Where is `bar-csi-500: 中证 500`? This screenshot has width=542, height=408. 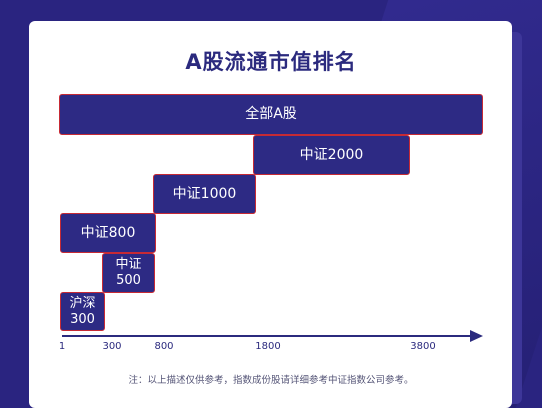
bar-csi-500: 中证 500 is located at coordinates (128, 273).